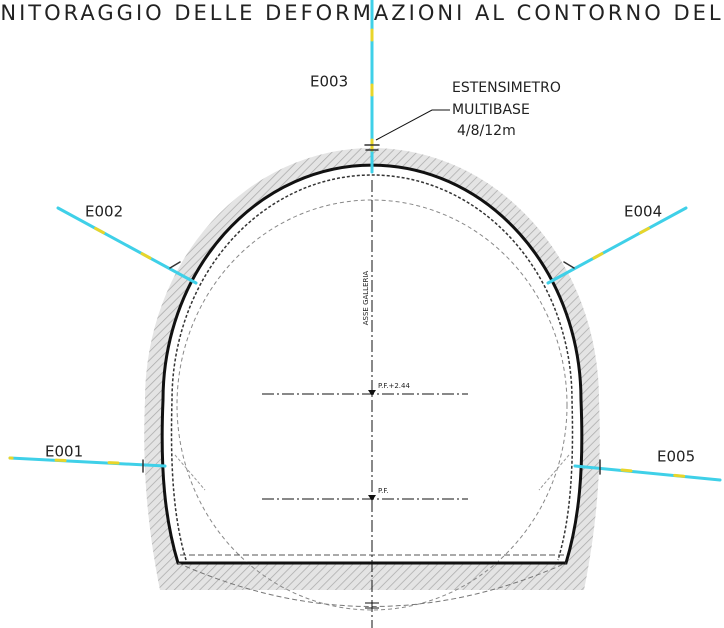  Describe the element at coordinates (372, 472) in the screenshot. I see `construction-lines` at that location.